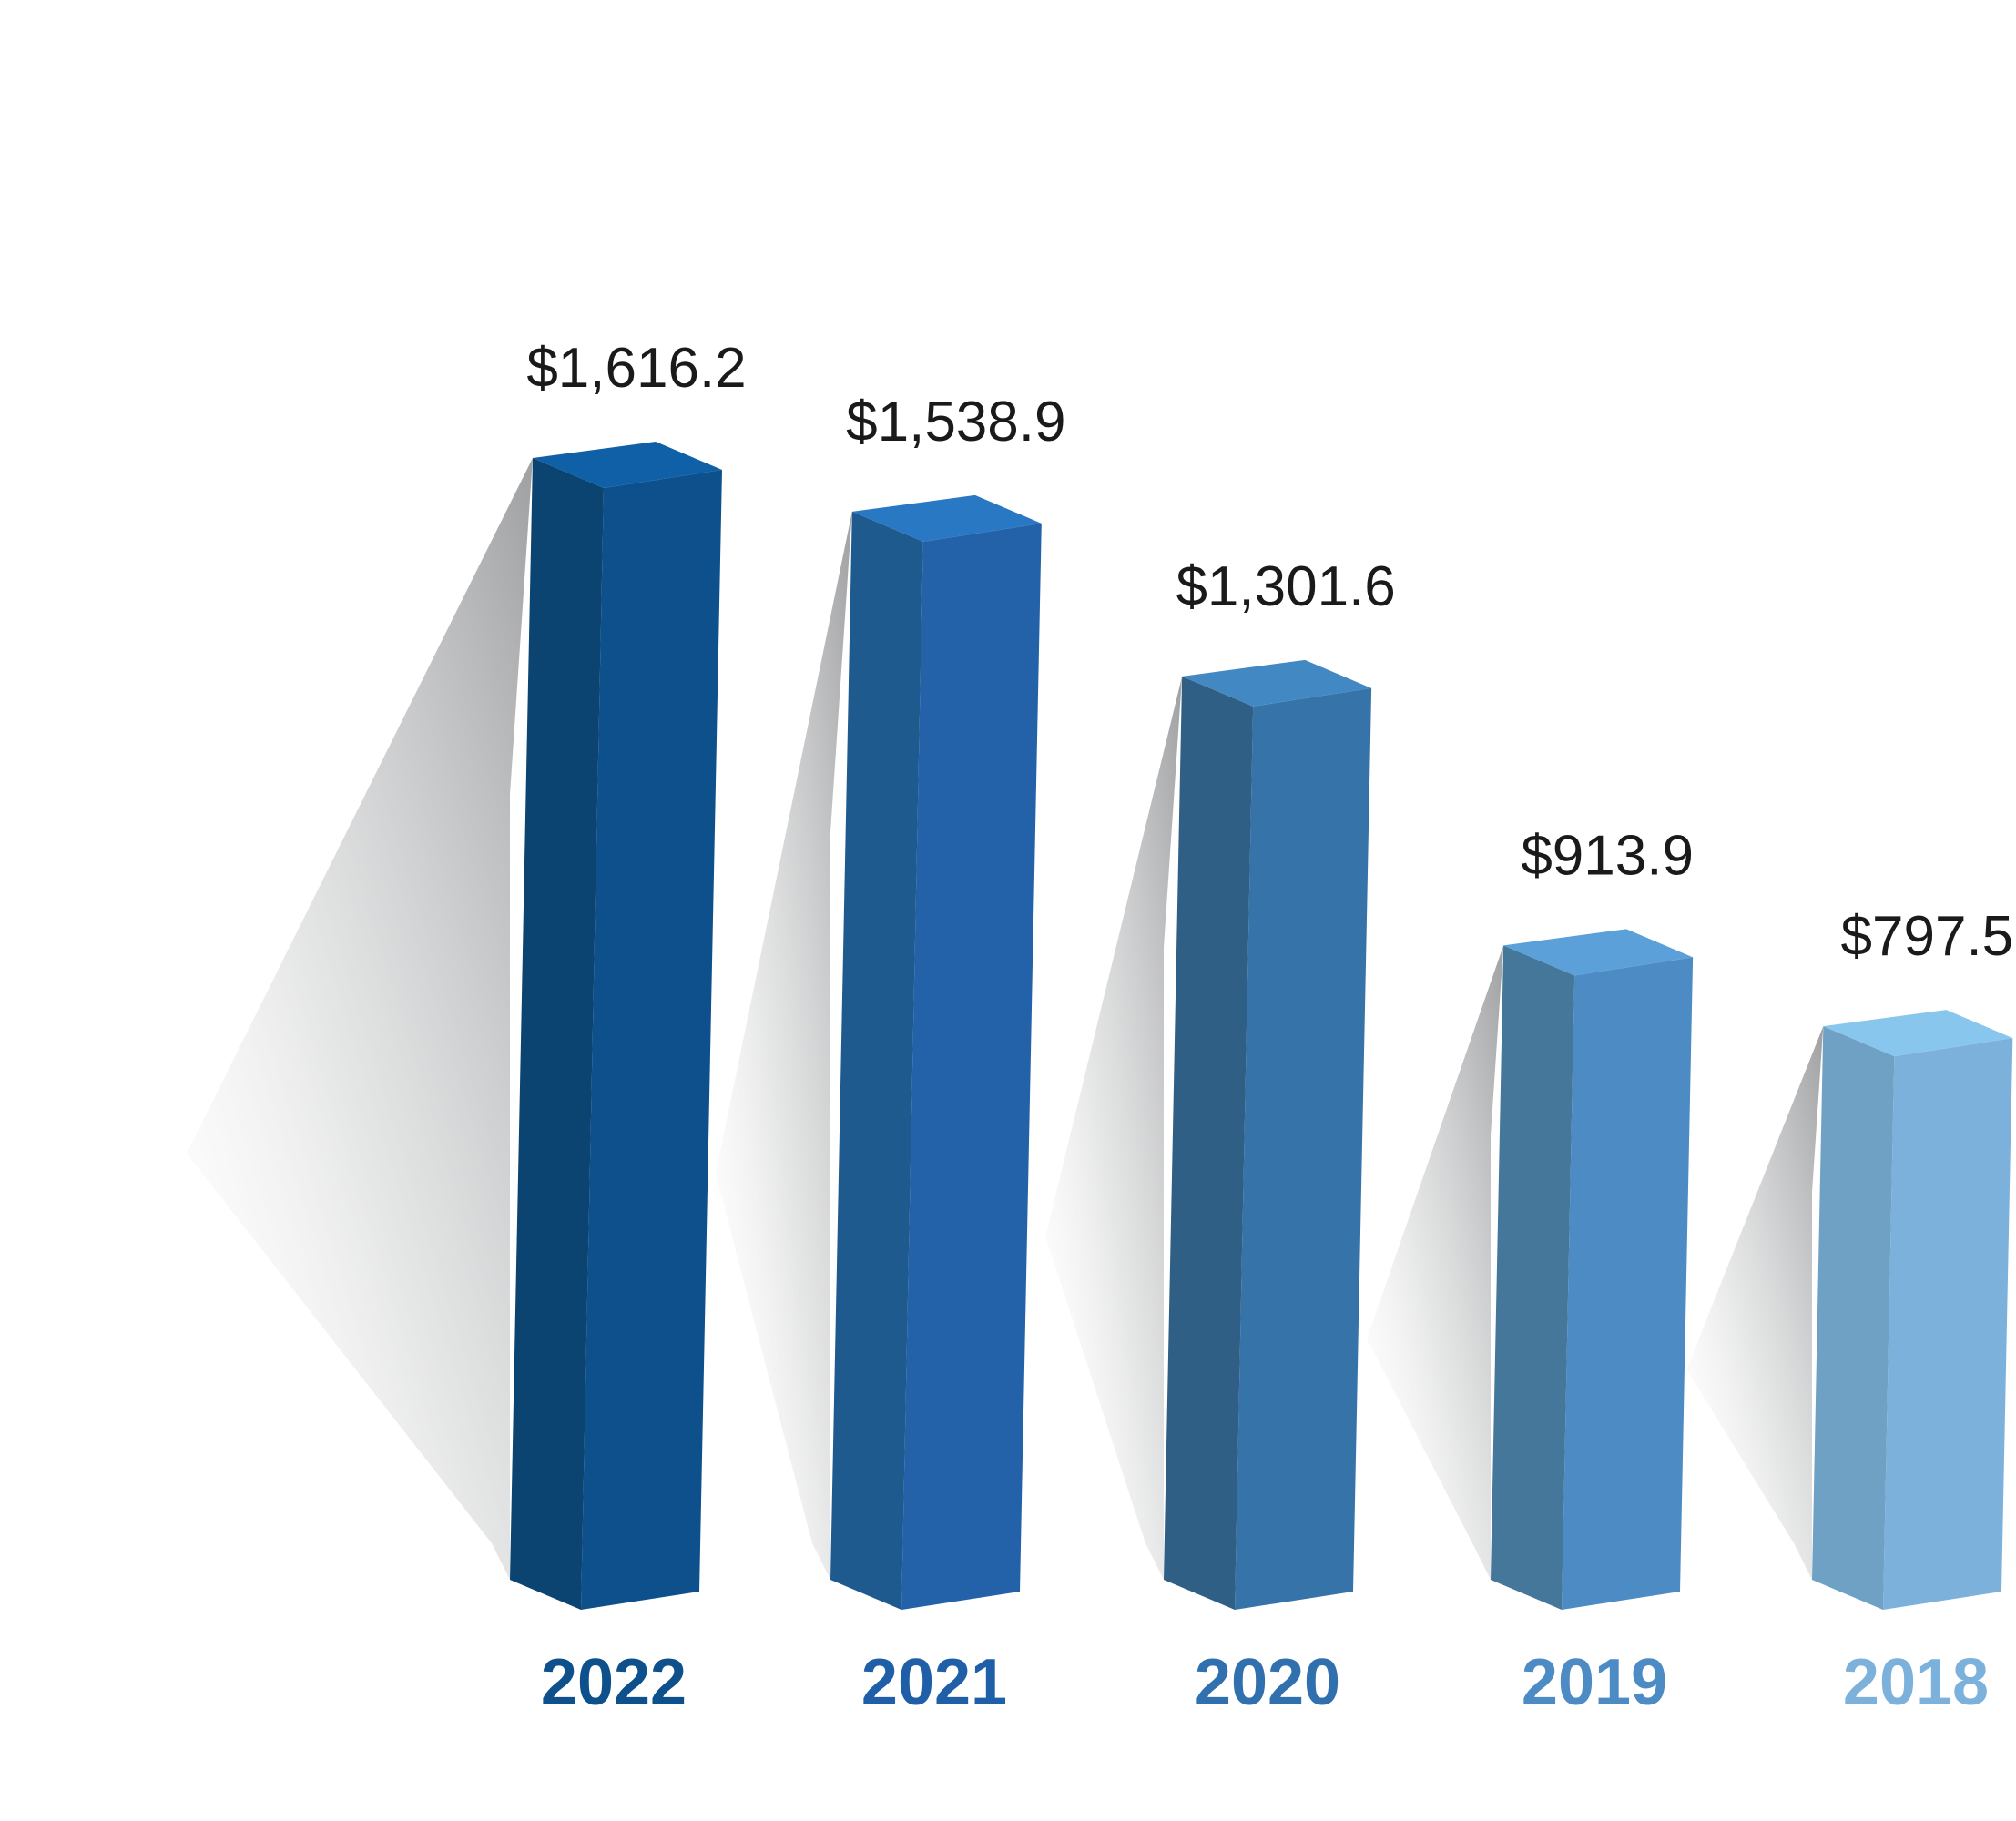 This screenshot has height=1821, width=2016. I want to click on bar-2019, so click(1593, 1269).